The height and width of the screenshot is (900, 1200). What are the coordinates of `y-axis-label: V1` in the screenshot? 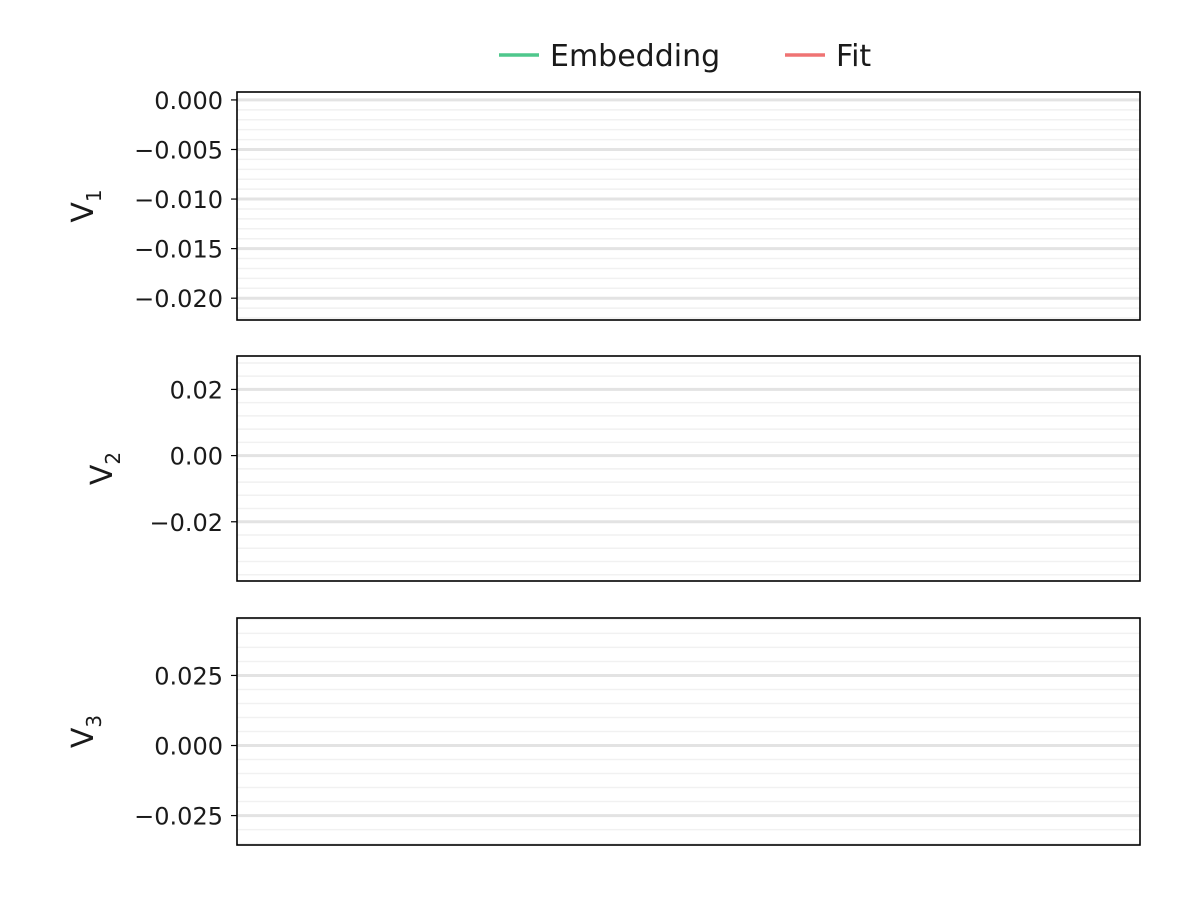 It's located at (86, 205).